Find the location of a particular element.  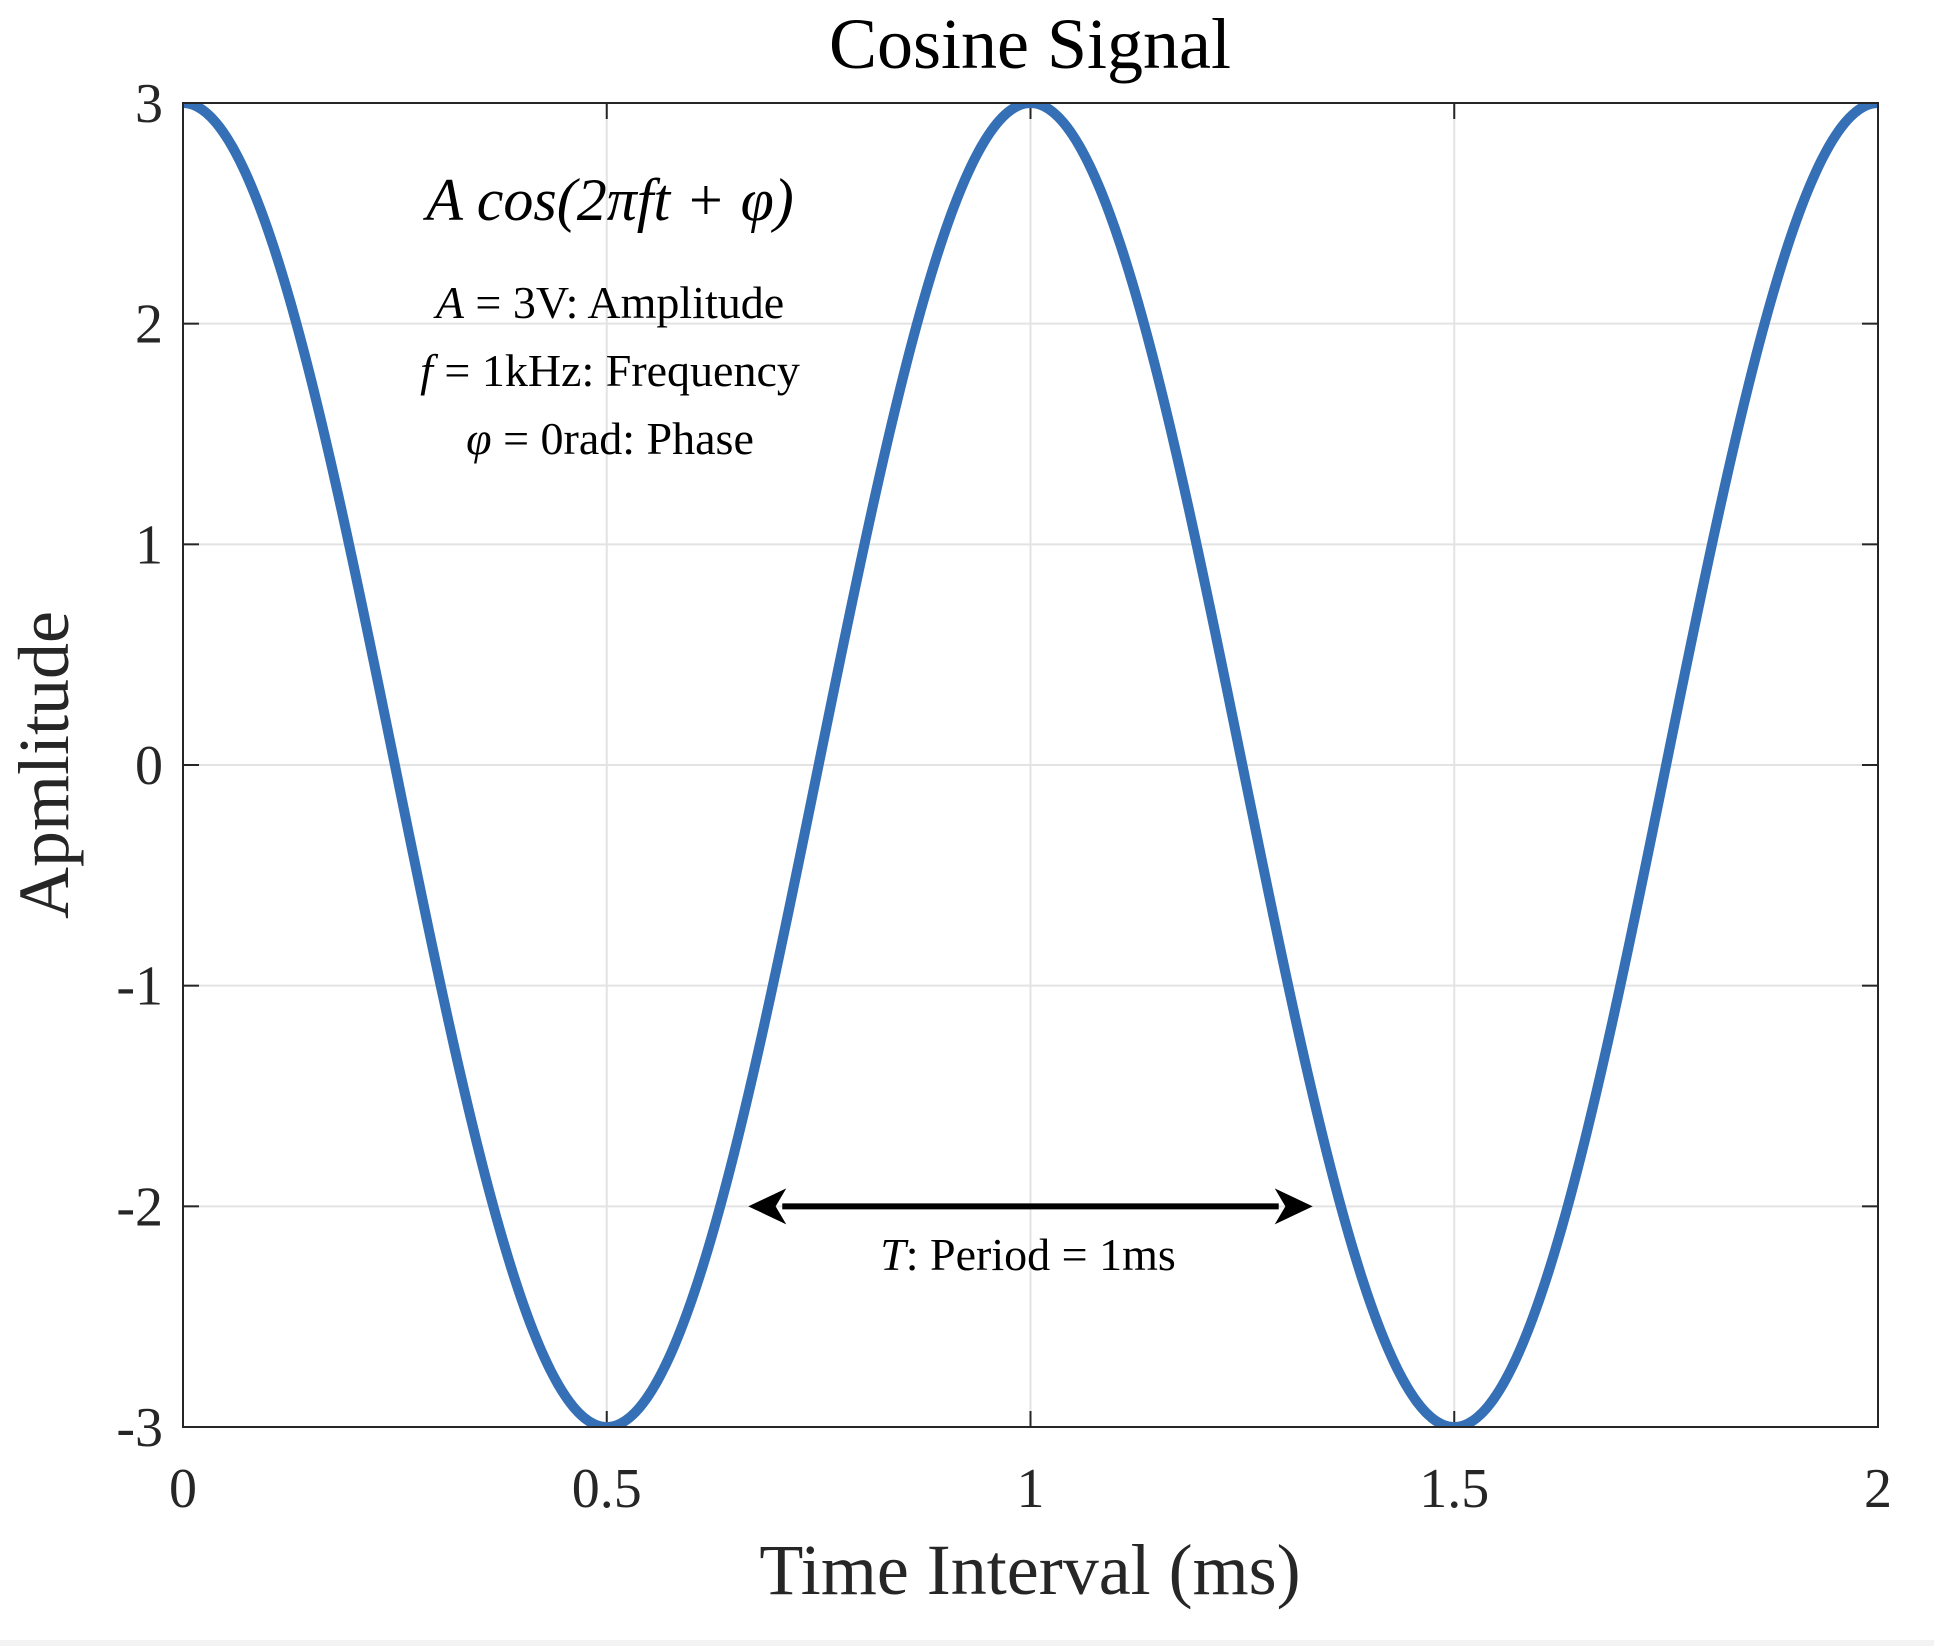

y-tick-label: -2 is located at coordinates (139, 1207).